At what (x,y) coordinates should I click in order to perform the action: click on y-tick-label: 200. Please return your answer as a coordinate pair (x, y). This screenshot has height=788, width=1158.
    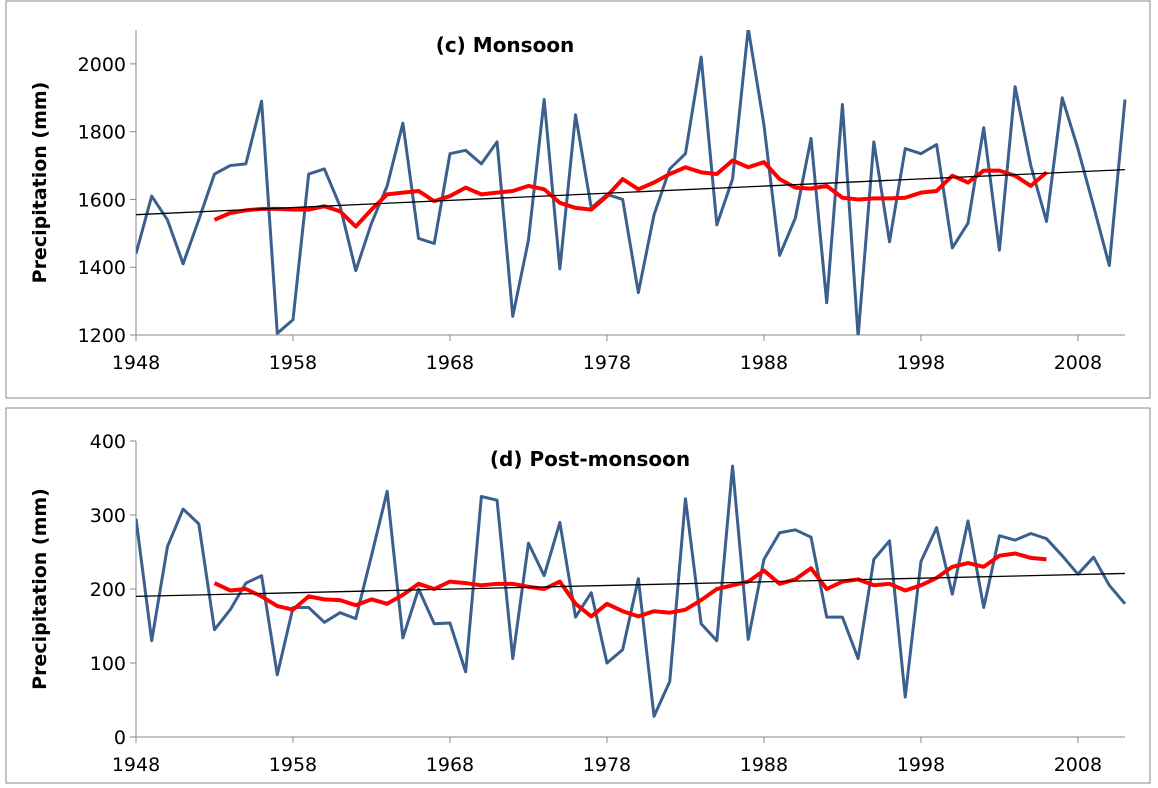
    Looking at the image, I should click on (108, 590).